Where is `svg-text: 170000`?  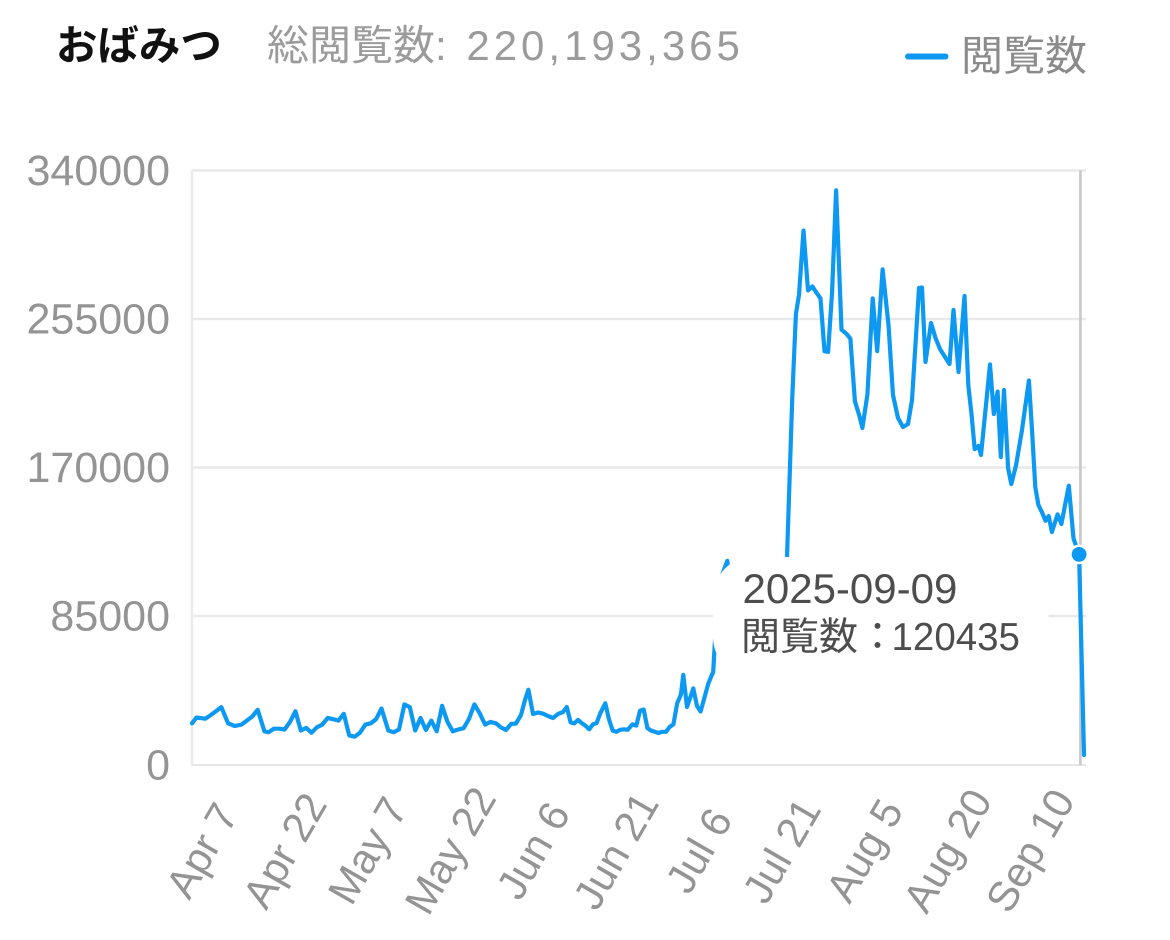 svg-text: 170000 is located at coordinates (99, 468).